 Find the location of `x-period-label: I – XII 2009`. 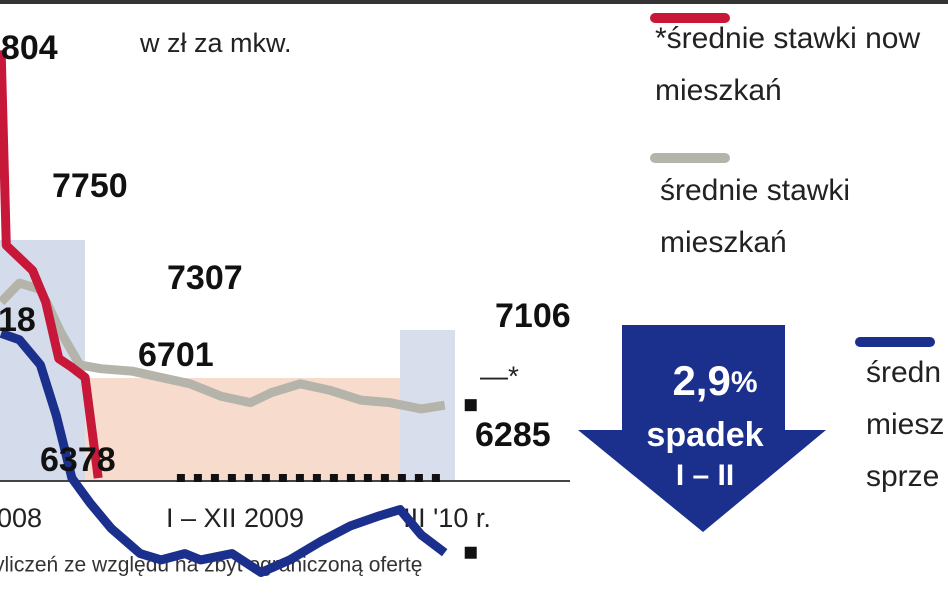

x-period-label: I – XII 2009 is located at coordinates (235, 518).